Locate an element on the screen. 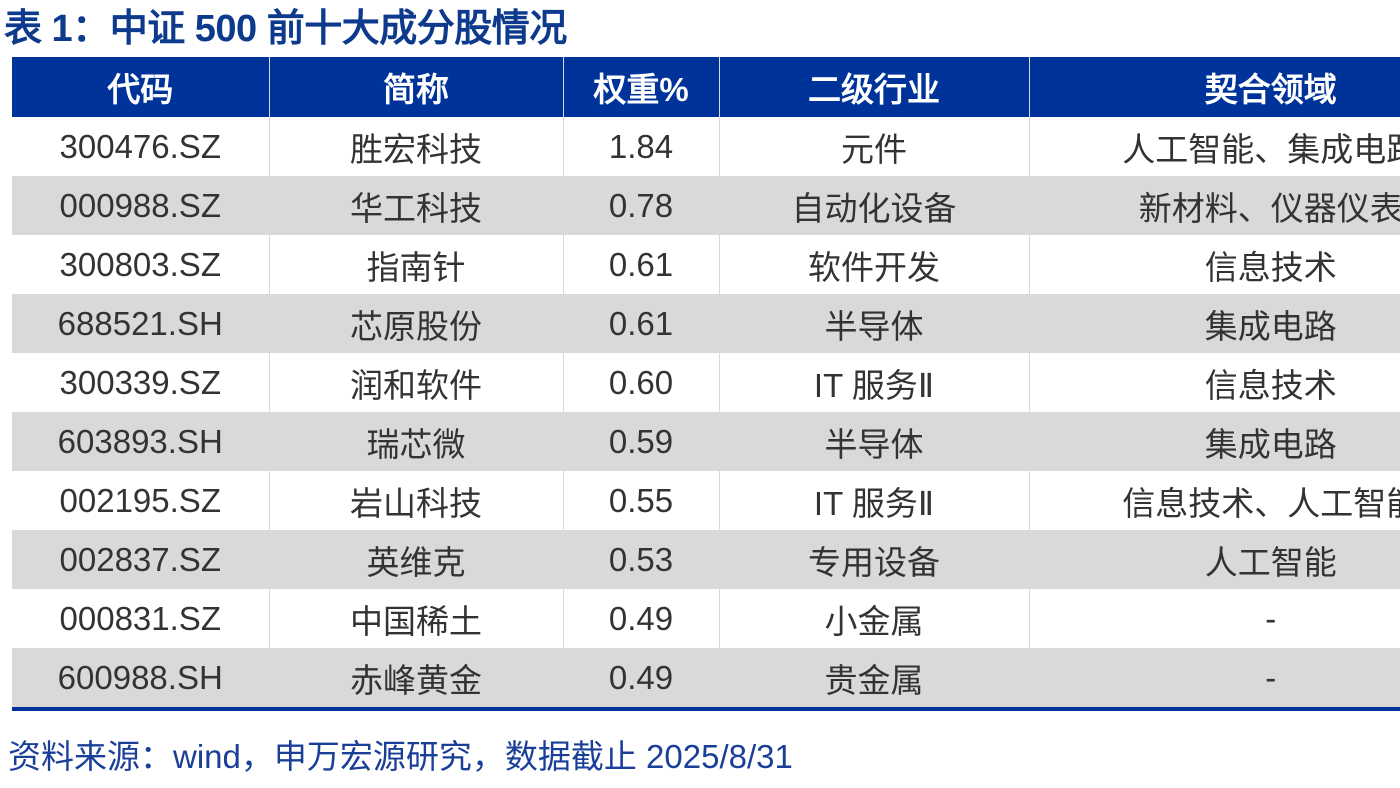 The width and height of the screenshot is (1400, 788). source-note: 资料来源：wind，申万宏源研究，数据截止 2025/8/31 is located at coordinates (400, 756).